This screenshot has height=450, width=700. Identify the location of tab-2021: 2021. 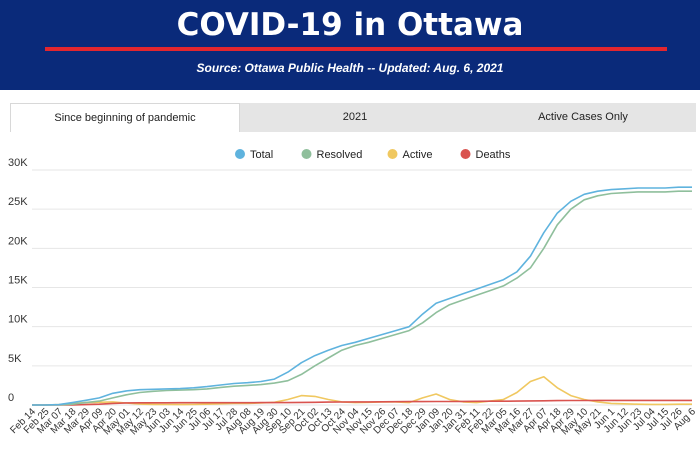
(355, 117).